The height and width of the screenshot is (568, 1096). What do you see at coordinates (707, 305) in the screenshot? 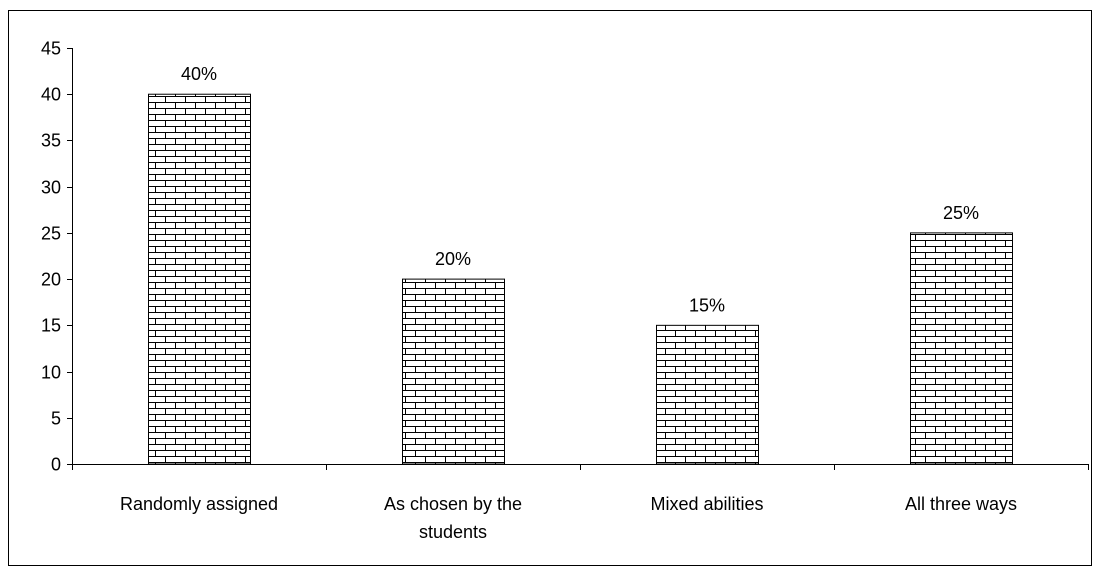
I see `data-label-3: 15%` at bounding box center [707, 305].